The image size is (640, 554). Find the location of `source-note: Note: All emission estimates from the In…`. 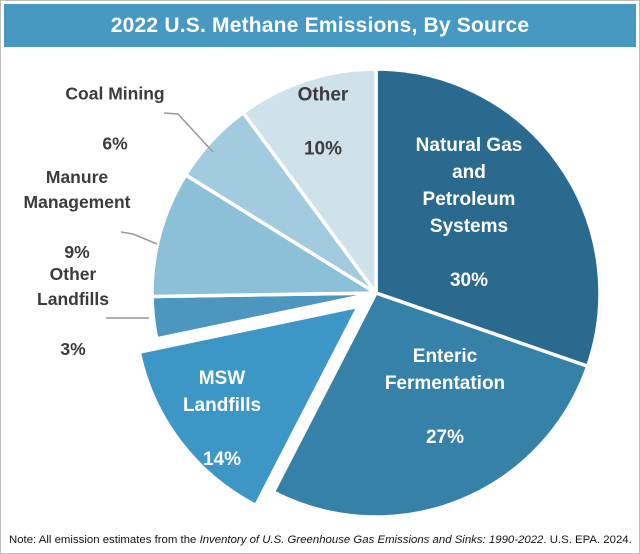

source-note: Note: All emission estimates from the In… is located at coordinates (323, 540).